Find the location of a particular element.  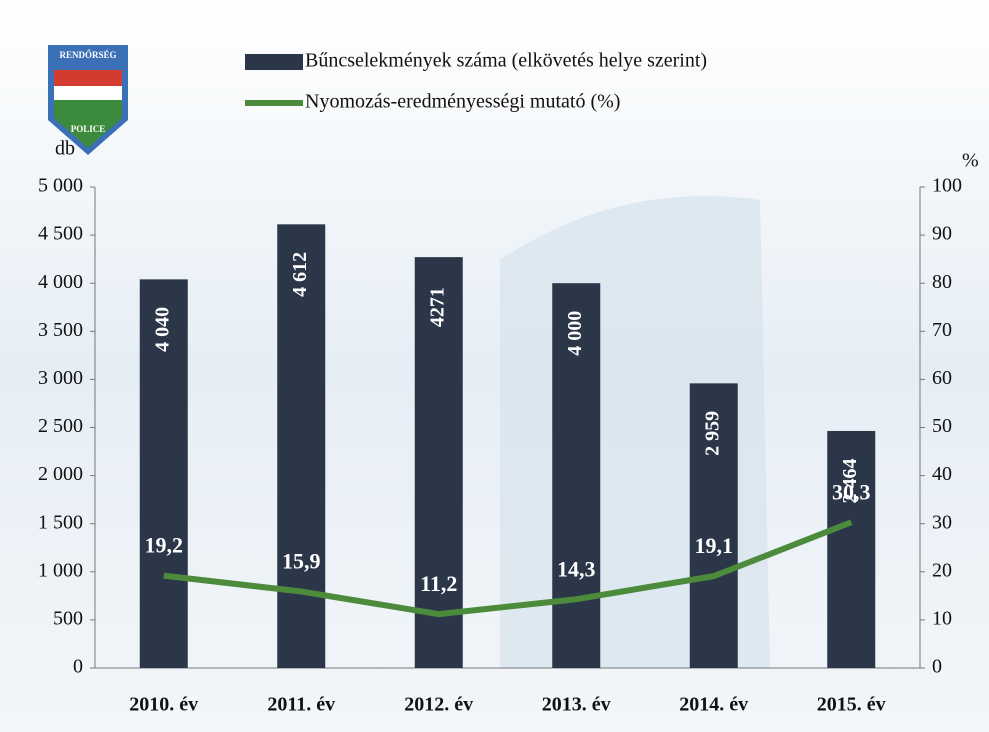

y2-tick-label: 20 is located at coordinates (942, 570).